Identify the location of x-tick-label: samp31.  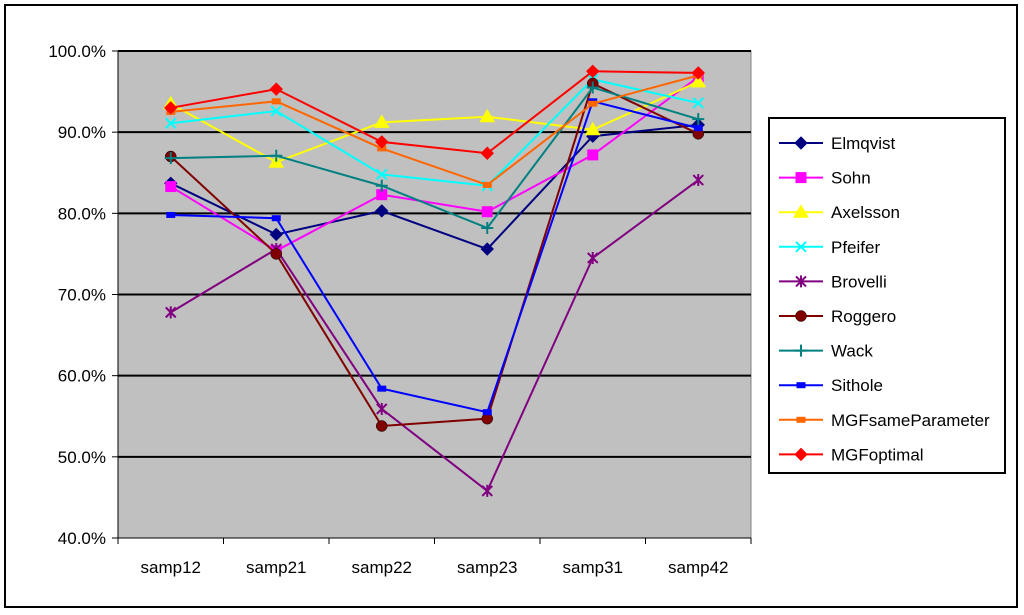
(593, 567).